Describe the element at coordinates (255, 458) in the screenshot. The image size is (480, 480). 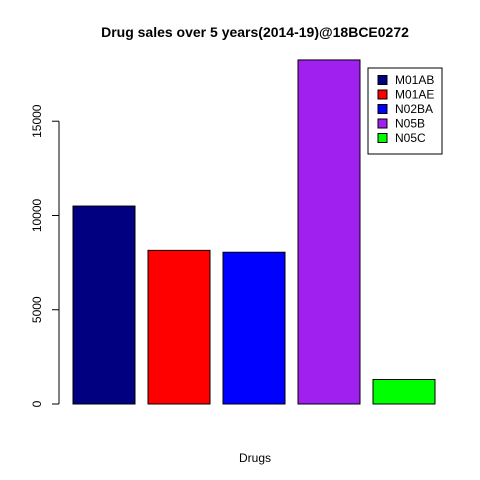
I see `x-axis-label: Drugs` at that location.